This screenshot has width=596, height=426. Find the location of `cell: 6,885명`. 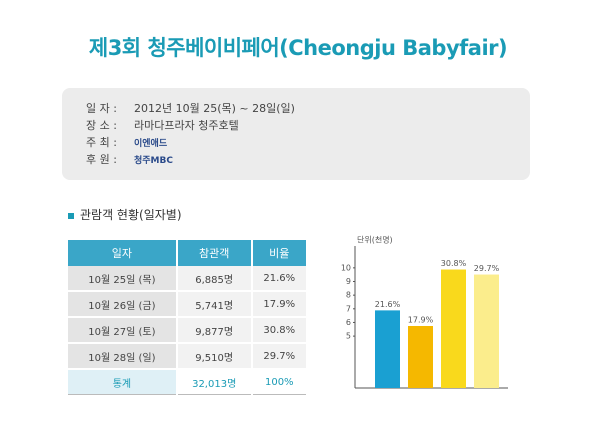

cell: 6,885명 is located at coordinates (214, 279).